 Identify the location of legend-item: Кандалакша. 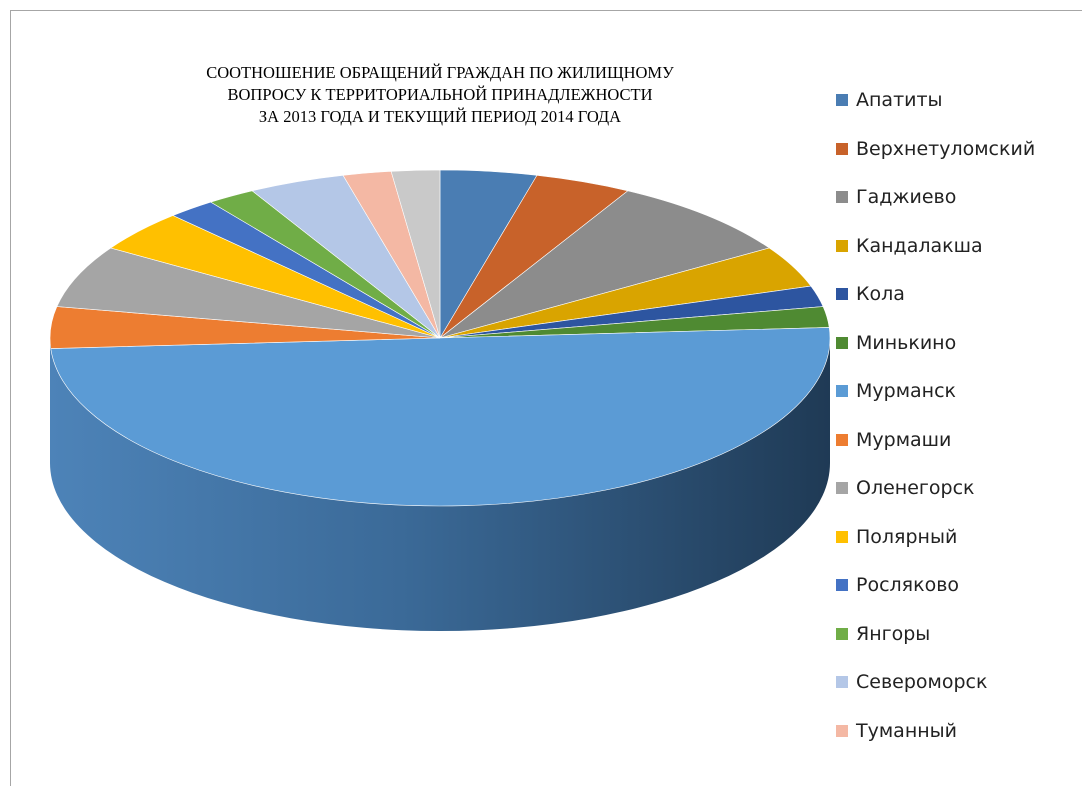
(935, 246).